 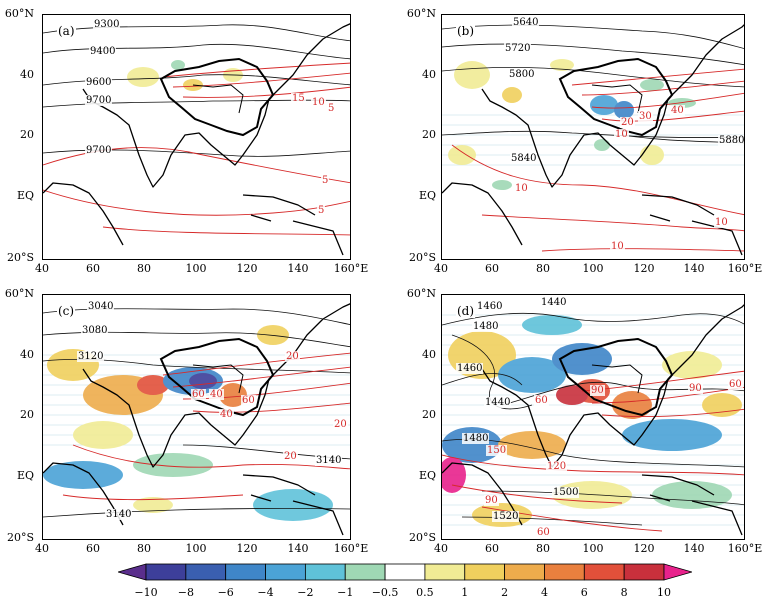 I want to click on jet-label-b-1: 40, so click(x=677, y=110).